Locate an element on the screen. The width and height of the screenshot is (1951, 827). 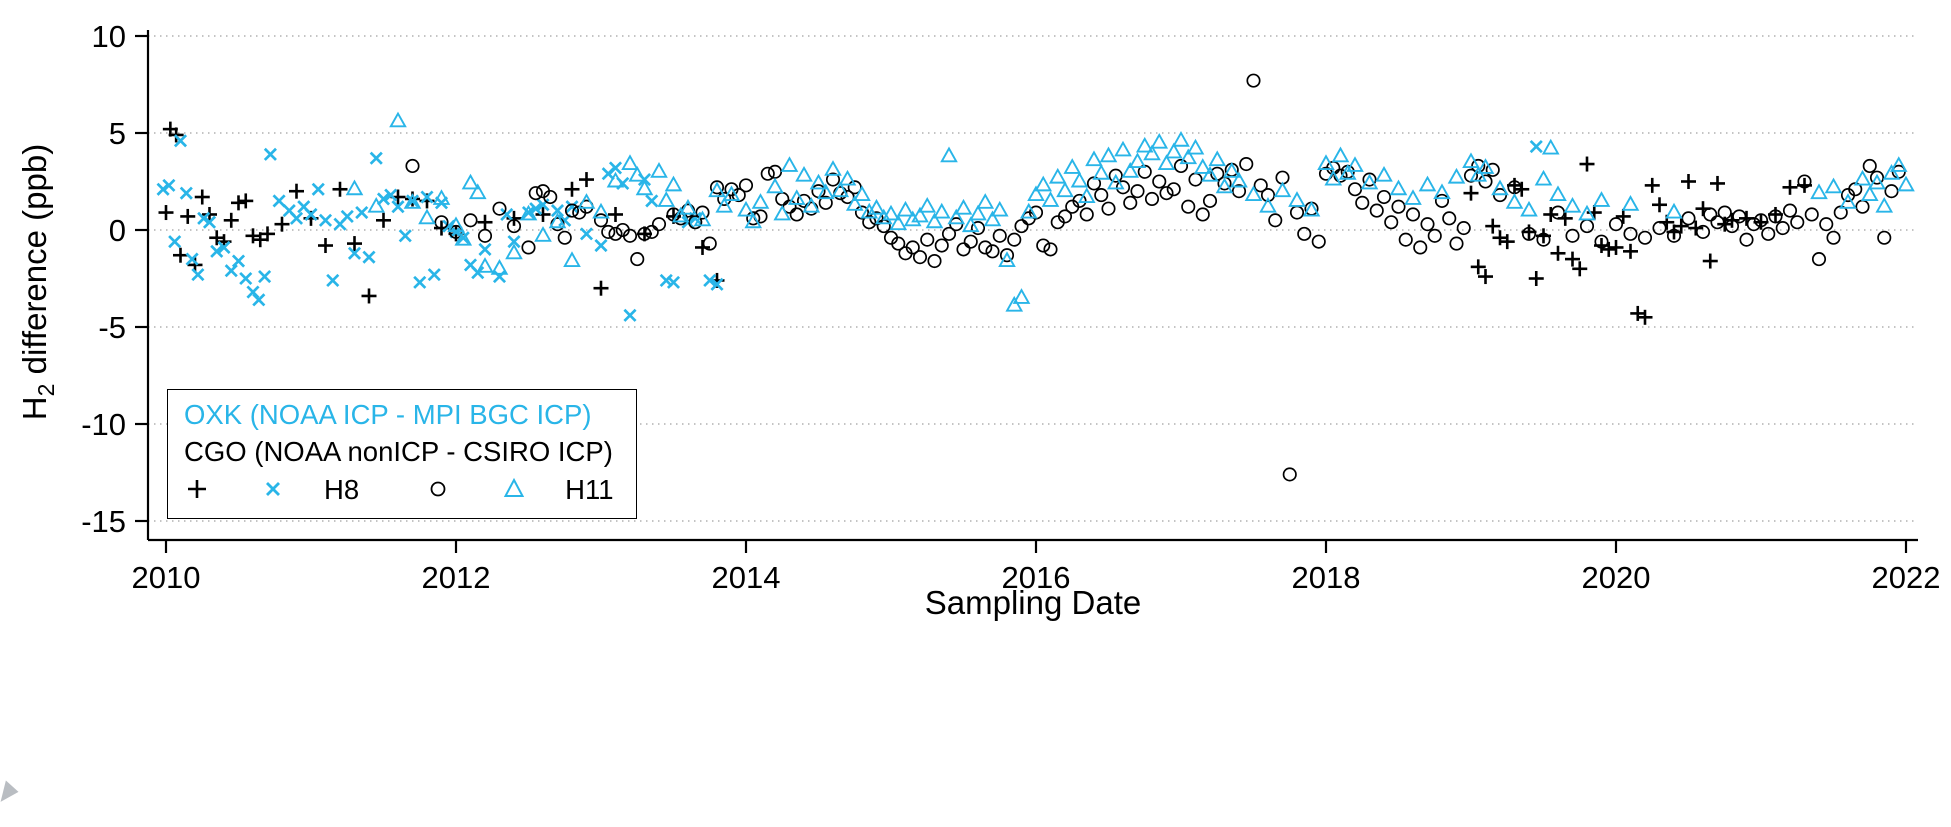
svg-text: -10 is located at coordinates (103, 424).